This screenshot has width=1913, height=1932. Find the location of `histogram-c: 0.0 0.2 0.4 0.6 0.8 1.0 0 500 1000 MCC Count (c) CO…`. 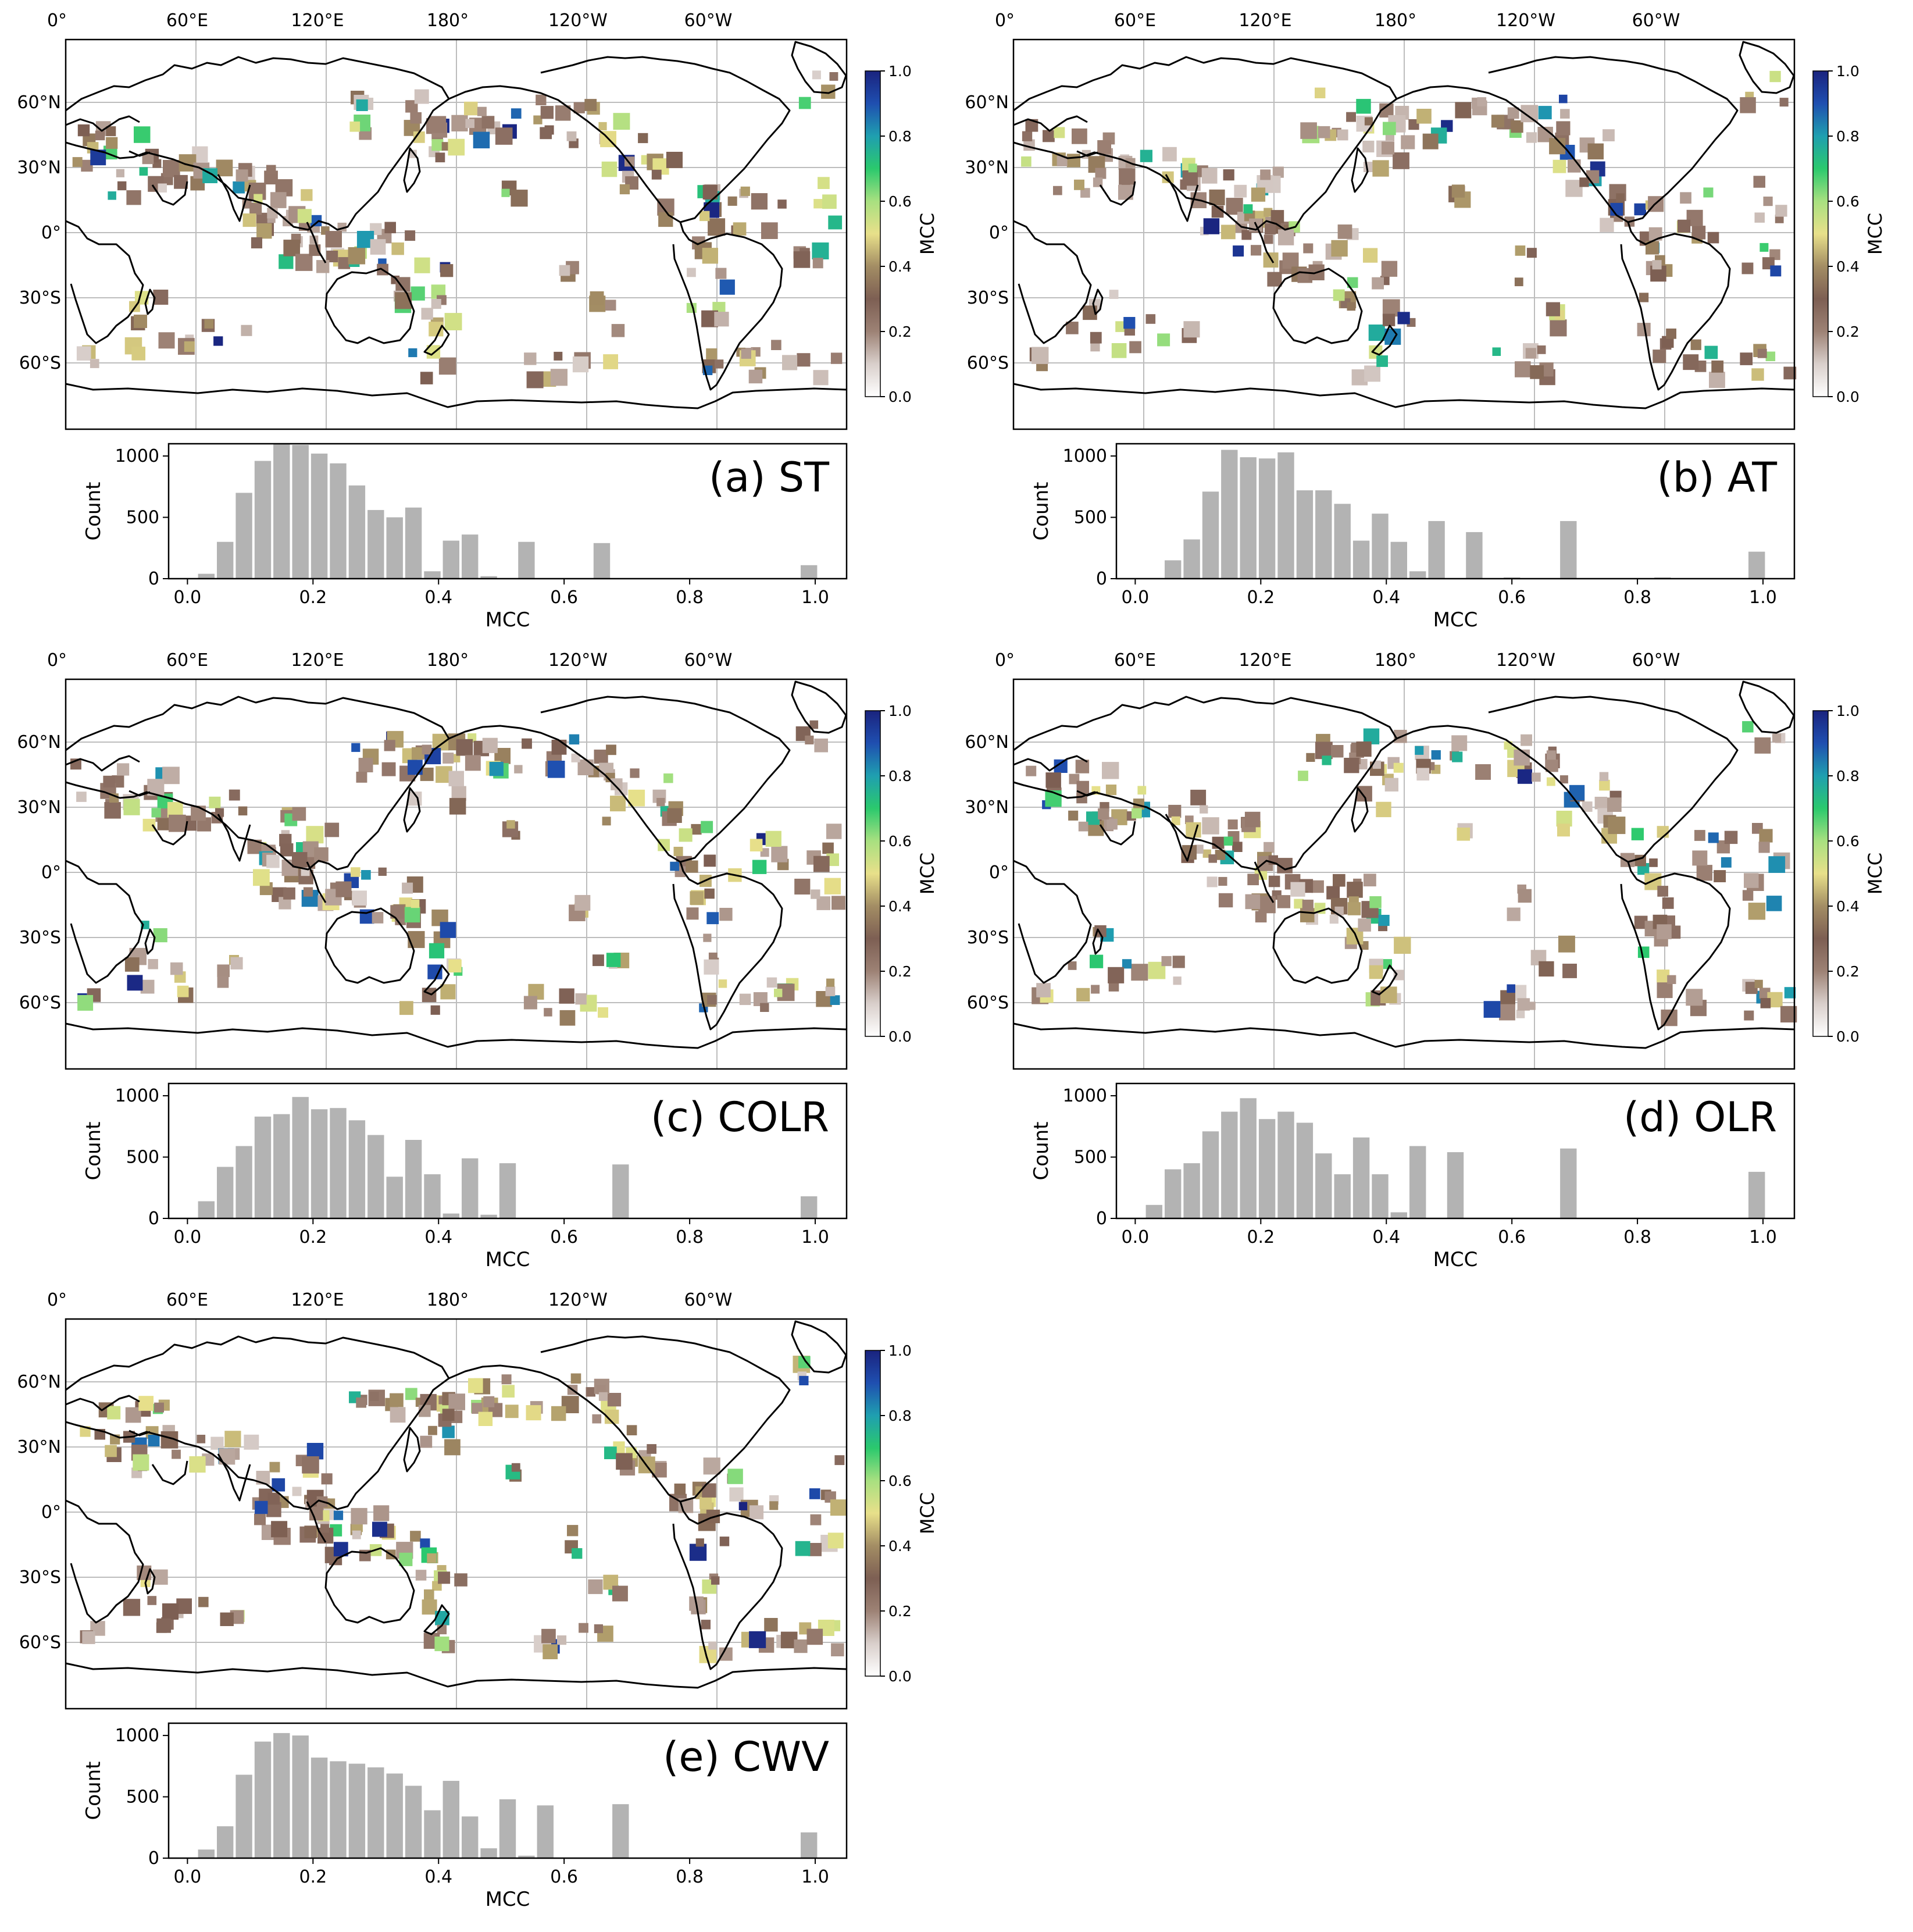

histogram-c: 0.0 0.2 0.4 0.6 0.8 1.0 0 500 1000 MCC Count (c) CO… is located at coordinates (465, 1176).